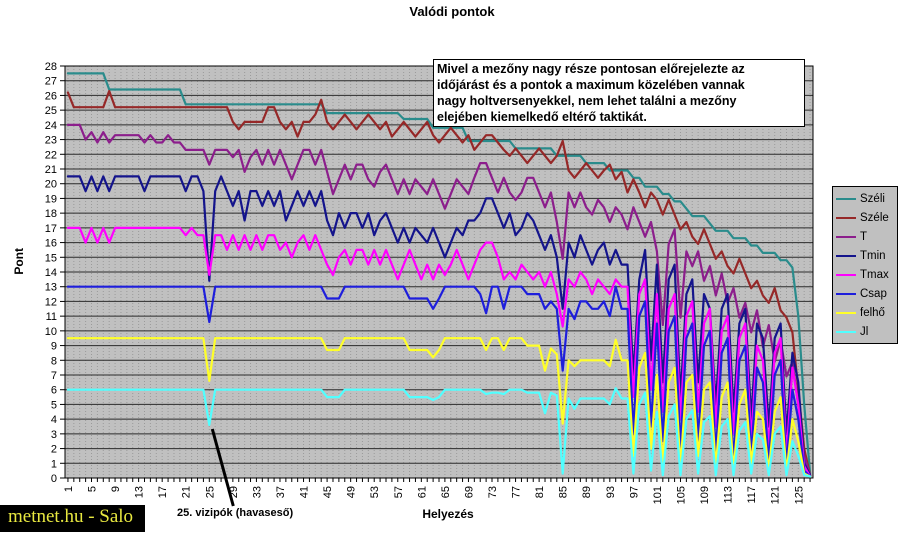 The width and height of the screenshot is (904, 533). What do you see at coordinates (51, 258) in the screenshot?
I see `y-tick-label: 15` at bounding box center [51, 258].